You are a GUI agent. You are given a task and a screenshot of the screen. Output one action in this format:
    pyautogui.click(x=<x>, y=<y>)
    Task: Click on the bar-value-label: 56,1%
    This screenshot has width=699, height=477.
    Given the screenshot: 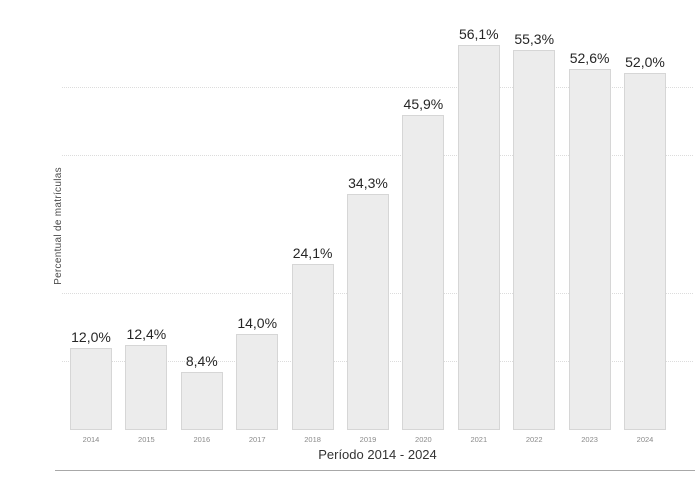 What is the action you would take?
    pyautogui.click(x=478, y=33)
    